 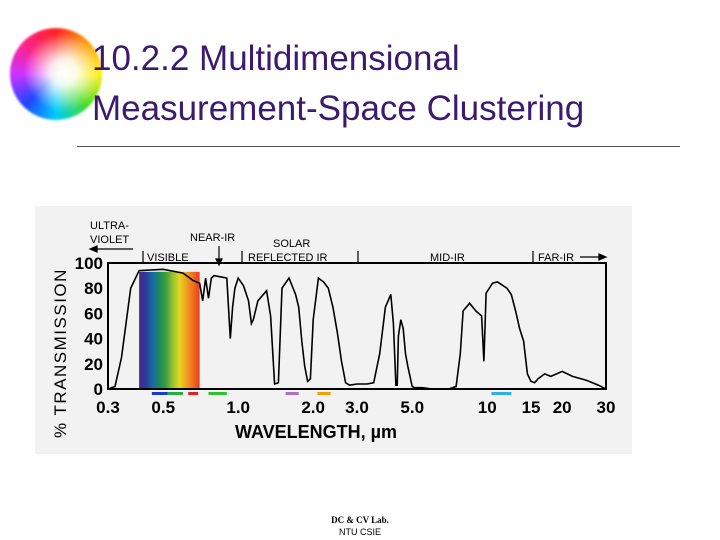 What do you see at coordinates (238, 407) in the screenshot?
I see `x-tick-label: 1.0` at bounding box center [238, 407].